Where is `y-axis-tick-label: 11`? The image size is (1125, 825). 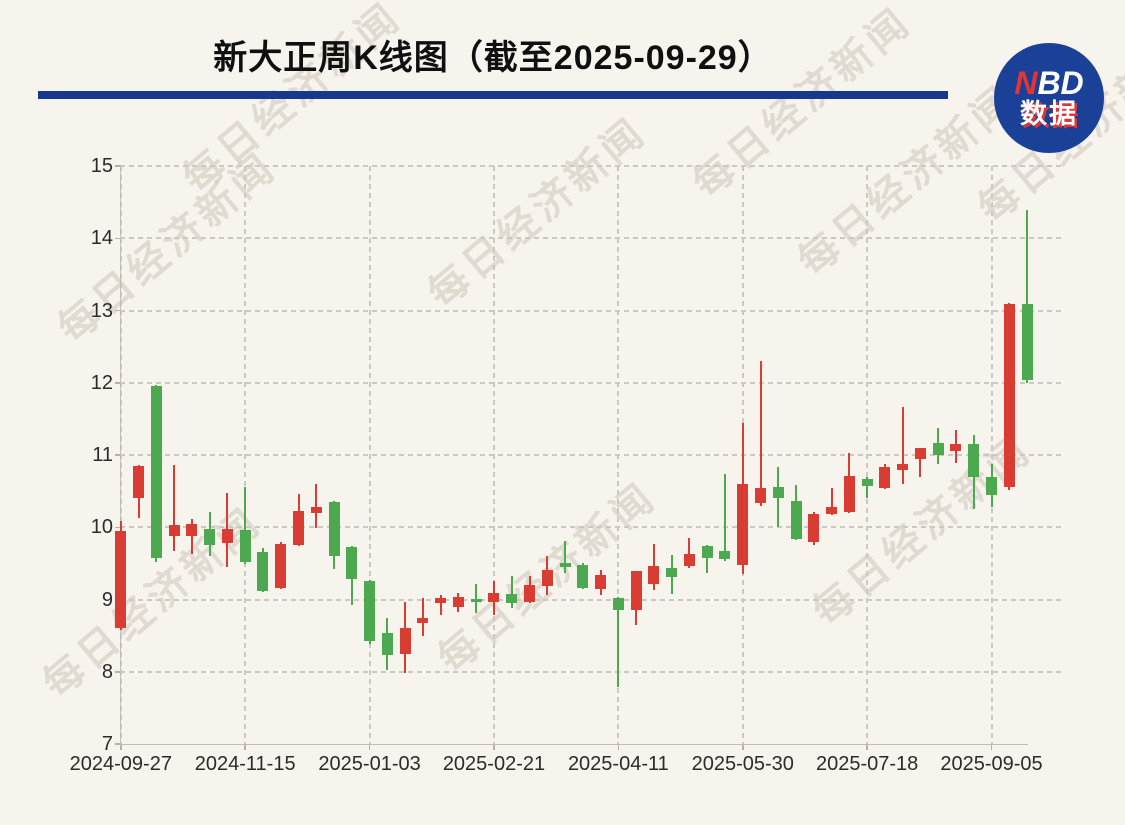 y-axis-tick-label: 11 is located at coordinates (102, 455).